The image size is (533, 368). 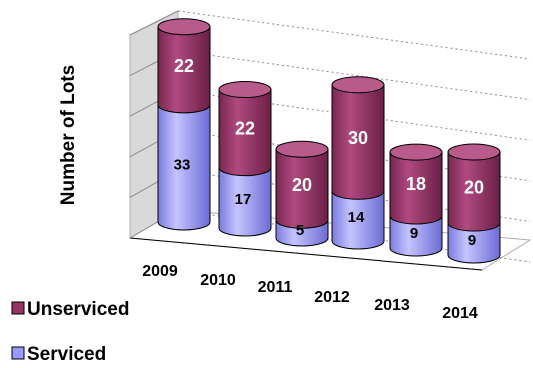 I want to click on bar-top-cap-2010, so click(x=245, y=90).